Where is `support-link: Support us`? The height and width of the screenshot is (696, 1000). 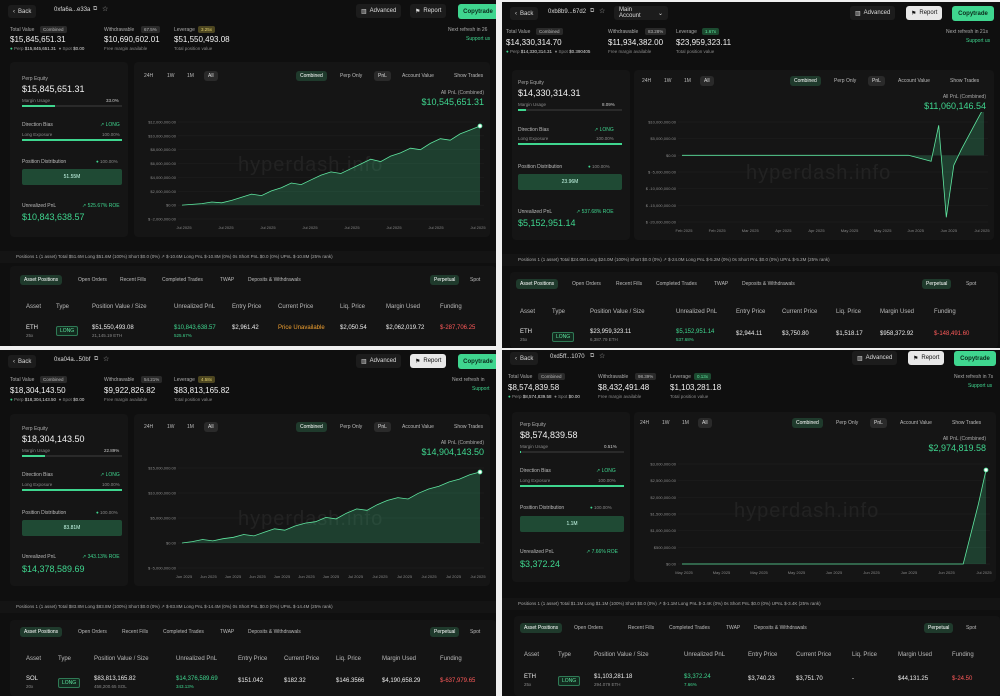
support-link: Support us is located at coordinates (980, 386).